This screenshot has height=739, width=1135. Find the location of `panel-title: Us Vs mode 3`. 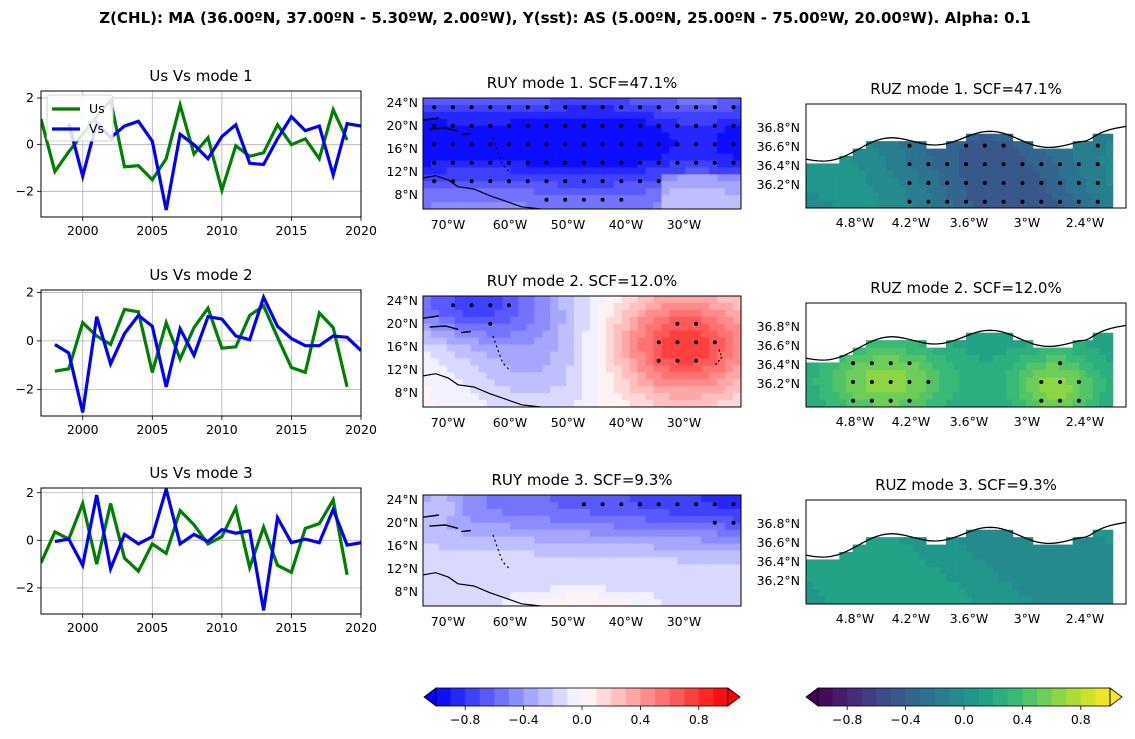

panel-title: Us Vs mode 3 is located at coordinates (200, 473).